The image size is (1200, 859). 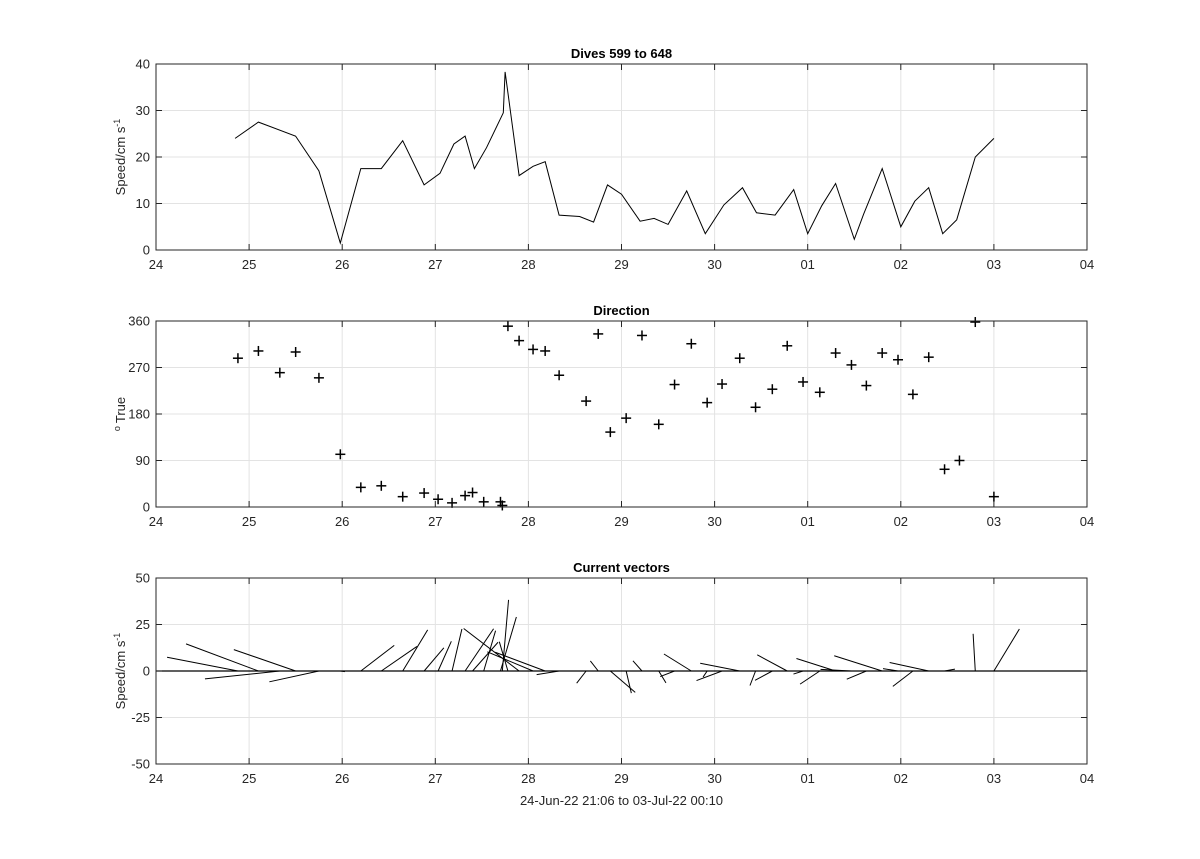 I want to click on y-axis-label-text: True, so click(x=120, y=410).